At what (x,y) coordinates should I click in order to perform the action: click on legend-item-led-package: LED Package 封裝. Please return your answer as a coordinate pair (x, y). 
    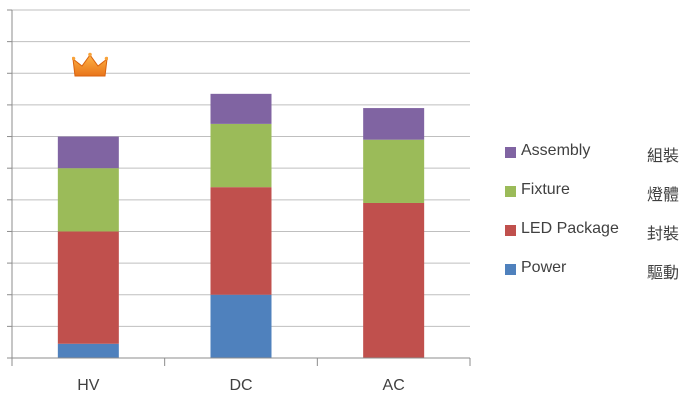
    Looking at the image, I should click on (595, 239).